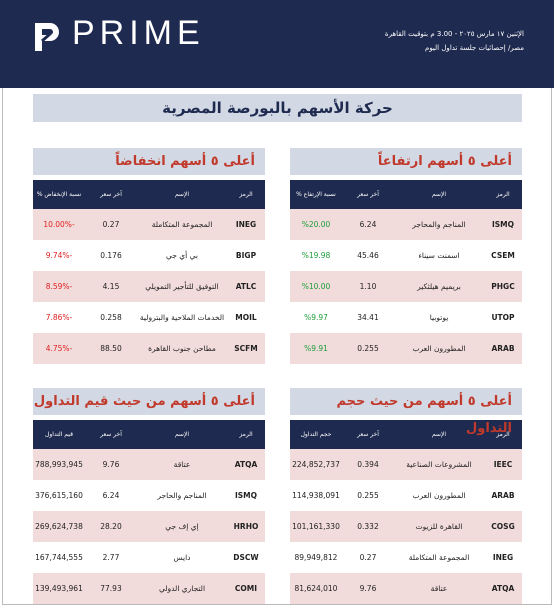 Image resolution: width=554 pixels, height=606 pixels. I want to click on cell: CSEM, so click(503, 255).